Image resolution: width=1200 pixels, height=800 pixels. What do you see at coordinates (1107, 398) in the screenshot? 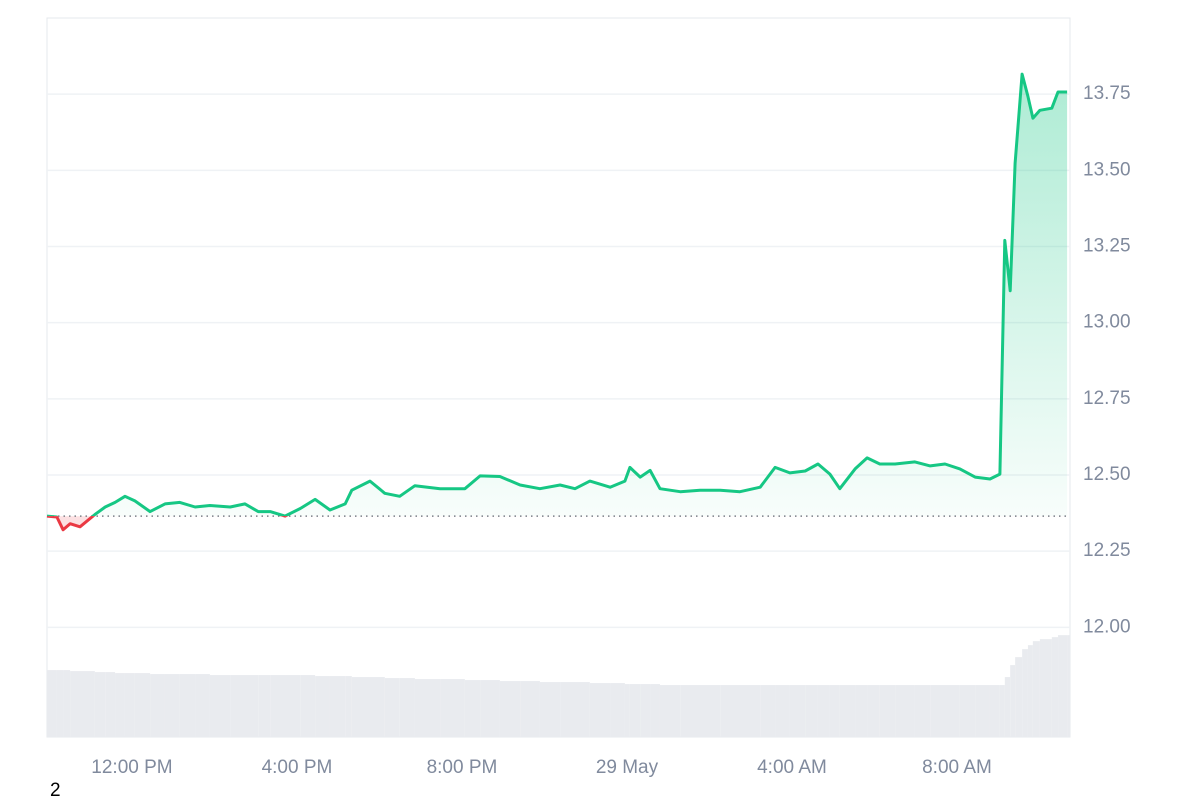
I see `y-tick-label: 12.75` at bounding box center [1107, 398].